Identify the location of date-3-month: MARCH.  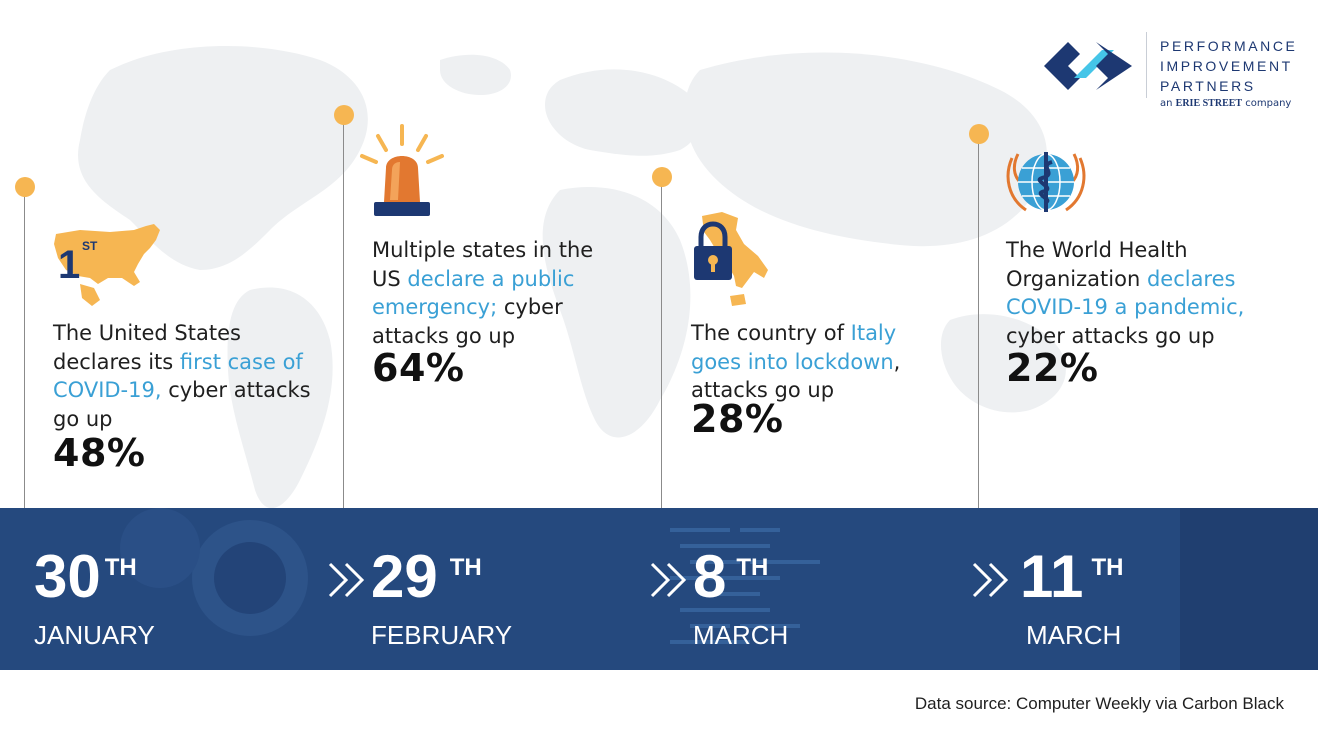
(741, 635).